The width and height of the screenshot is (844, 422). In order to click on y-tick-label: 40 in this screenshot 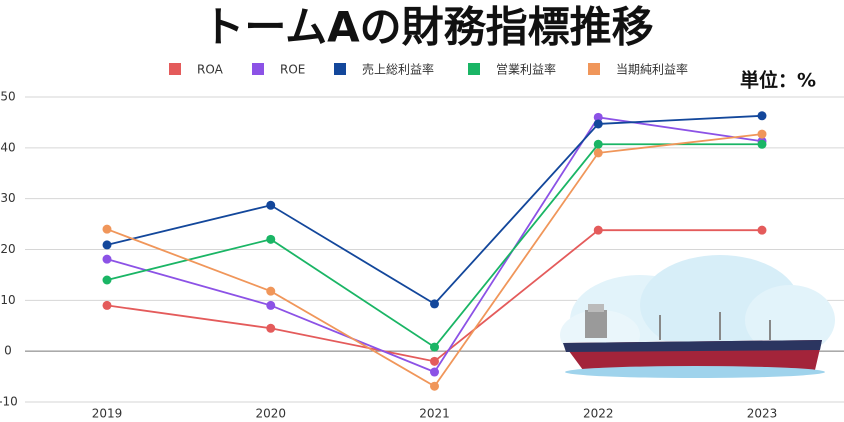, I will do `click(7, 147)`.